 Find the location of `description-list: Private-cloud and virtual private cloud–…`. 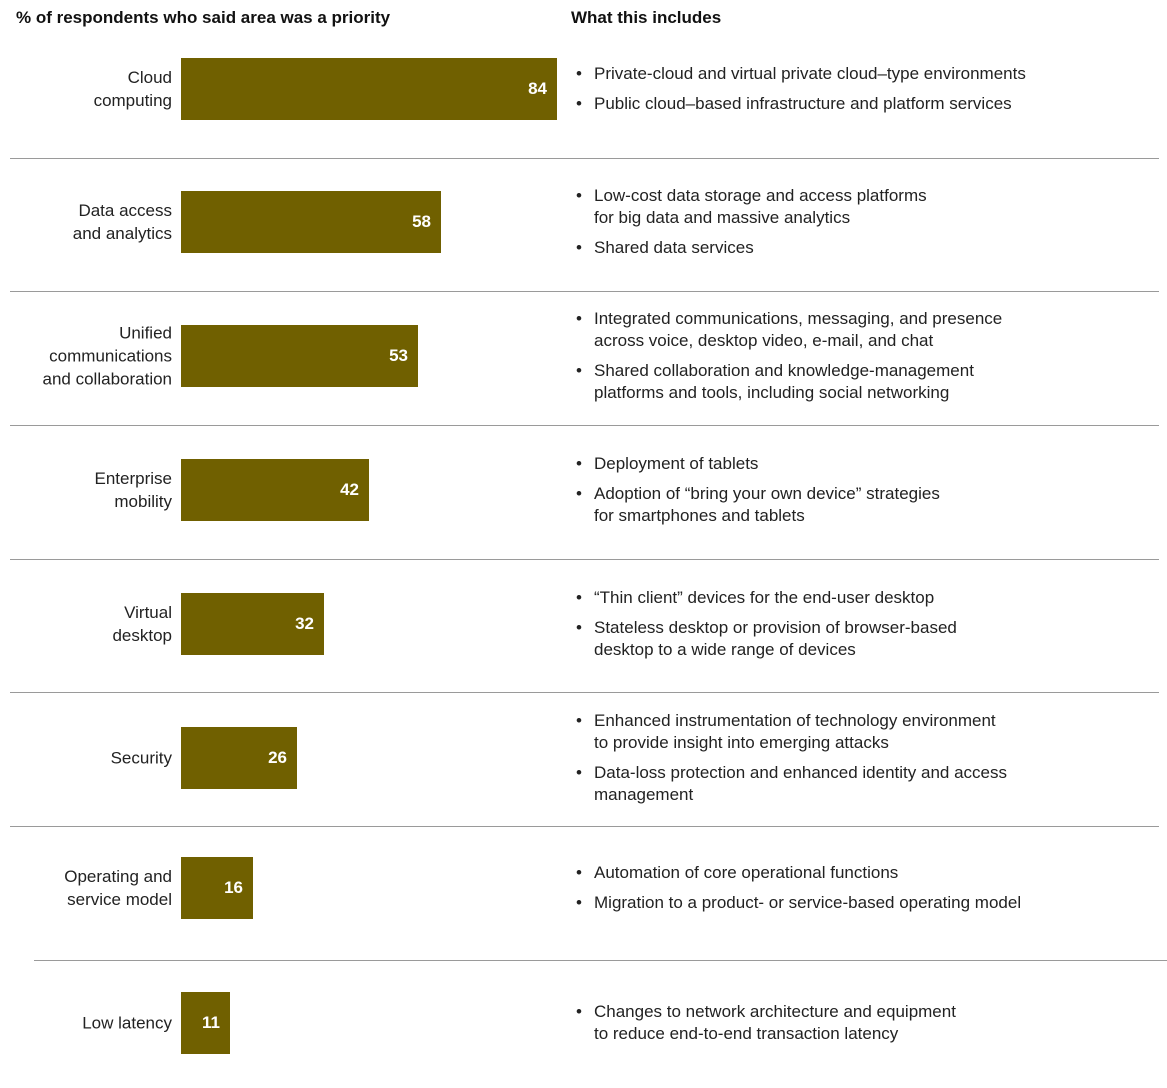

description-list: Private-cloud and virtual private cloud–… is located at coordinates (866, 89).